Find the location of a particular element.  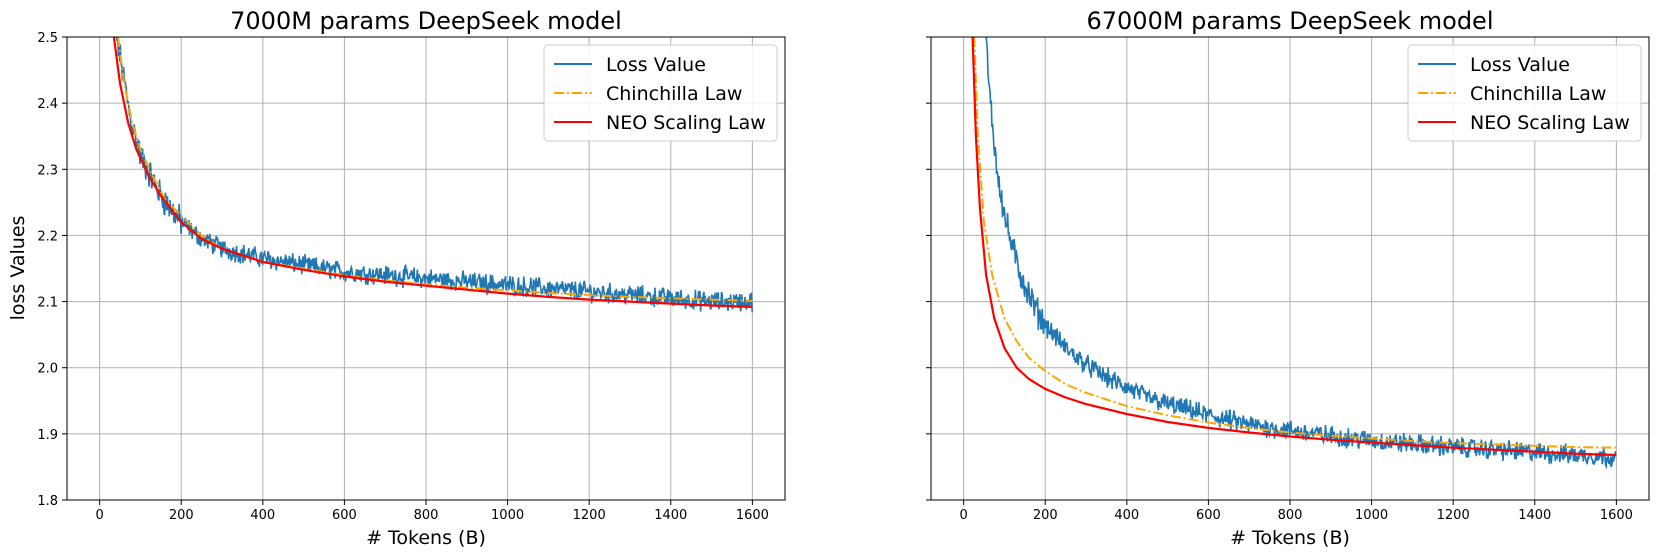

left-x-tick-label: 1400 is located at coordinates (670, 515).